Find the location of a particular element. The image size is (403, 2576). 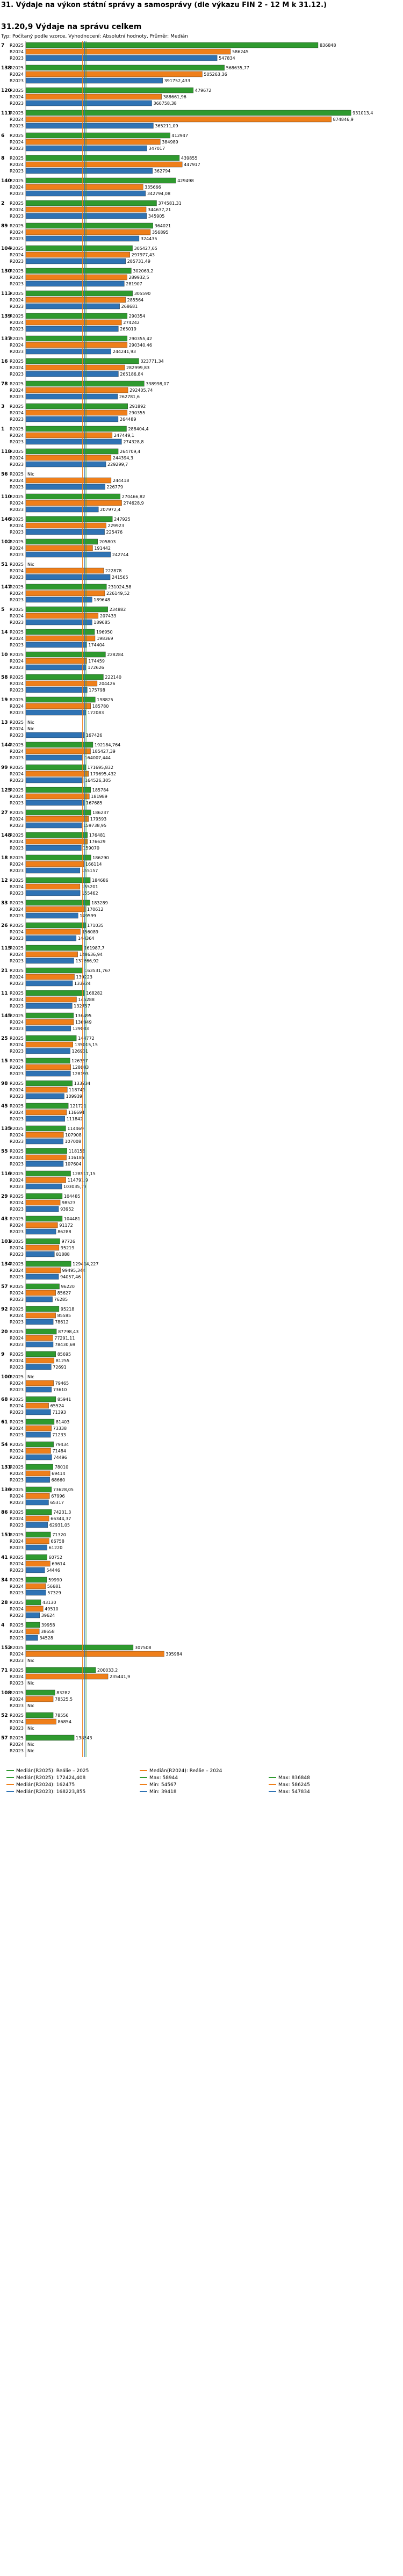

data-label: 268681 is located at coordinates (129, 306).